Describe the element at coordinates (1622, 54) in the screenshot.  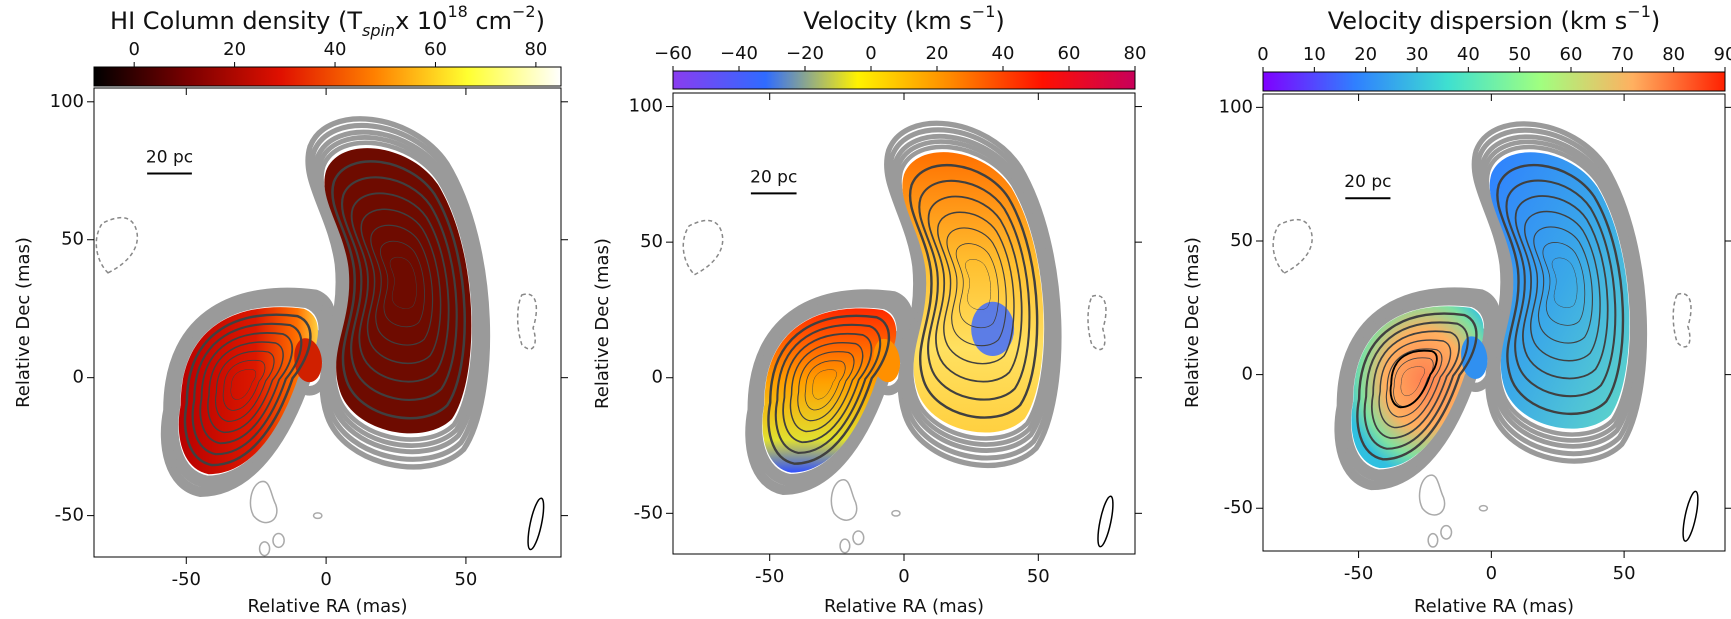
I see `colorbar-tick-label: 70` at that location.